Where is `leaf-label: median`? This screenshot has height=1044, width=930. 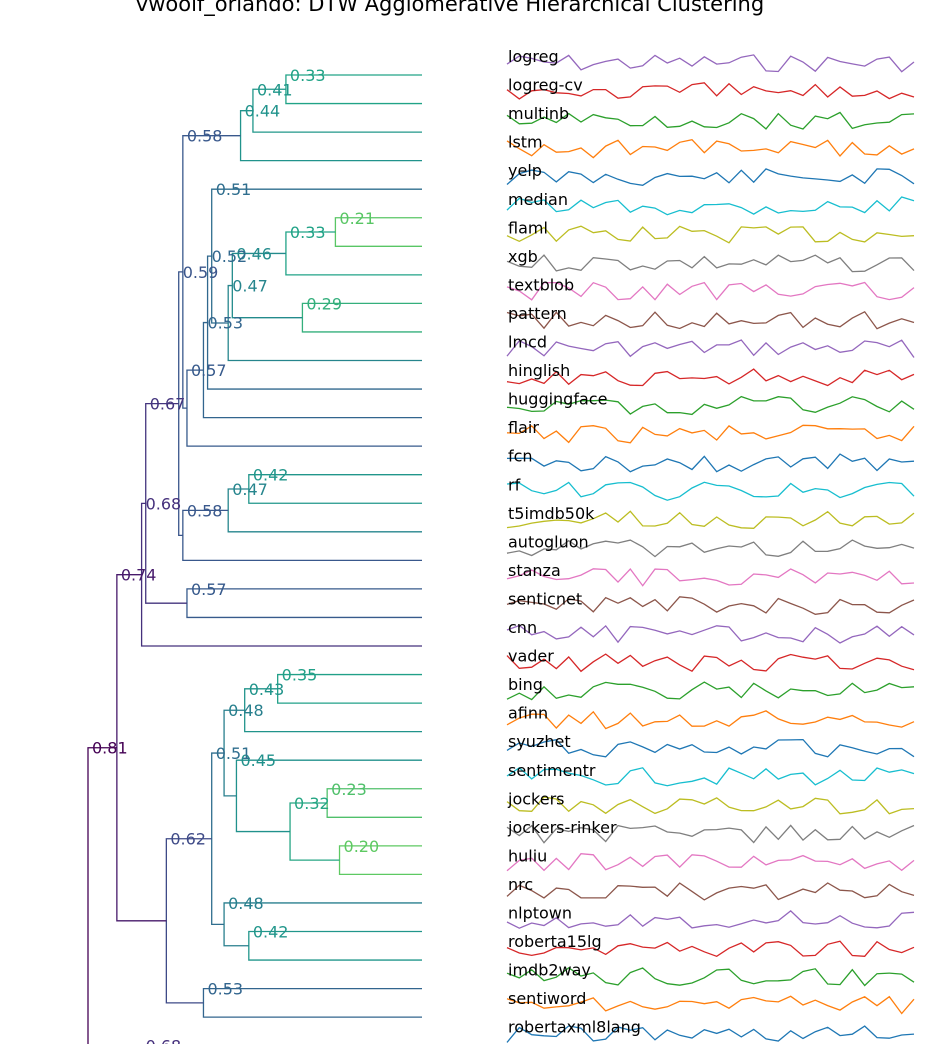
leaf-label: median is located at coordinates (538, 199).